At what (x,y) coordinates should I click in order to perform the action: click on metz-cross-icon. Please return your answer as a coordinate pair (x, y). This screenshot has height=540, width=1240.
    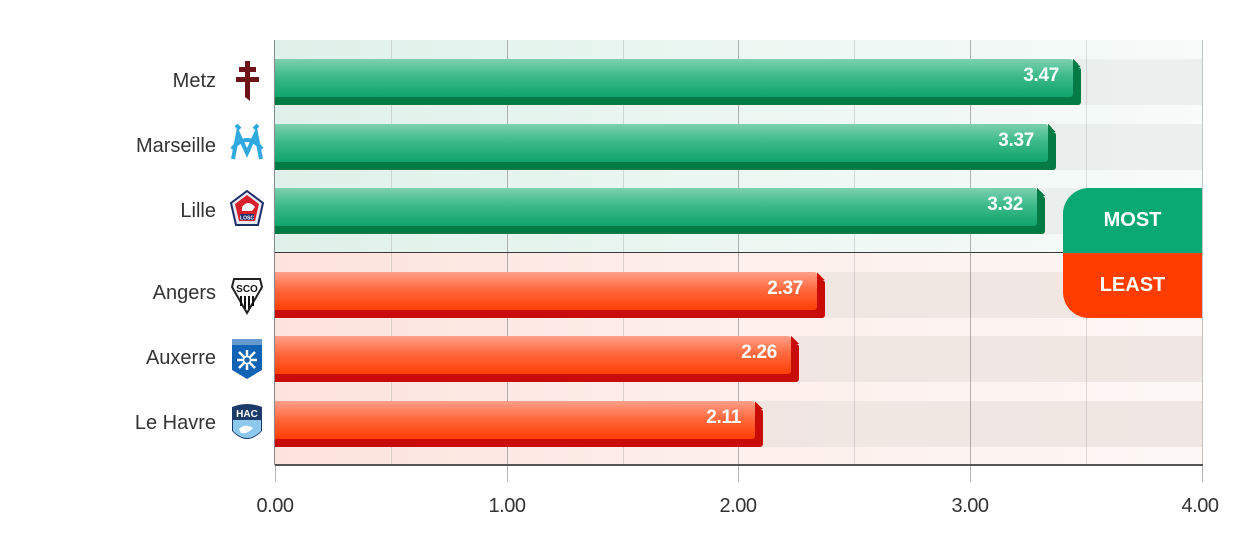
    Looking at the image, I should click on (247, 81).